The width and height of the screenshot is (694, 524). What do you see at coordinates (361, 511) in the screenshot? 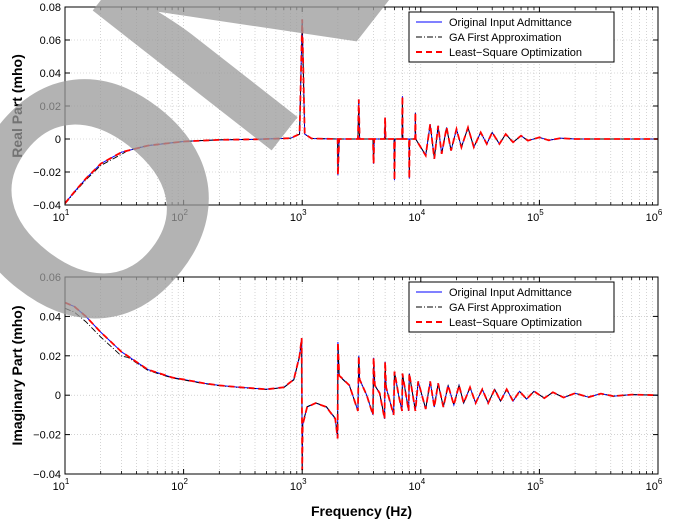
I see `xlabel-imag: Frequency (Hz)` at bounding box center [361, 511].